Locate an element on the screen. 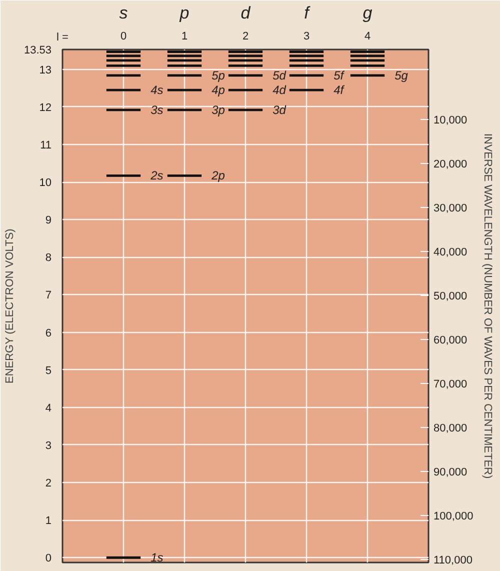 This screenshot has height=571, width=500. series-label: 2s is located at coordinates (157, 175).